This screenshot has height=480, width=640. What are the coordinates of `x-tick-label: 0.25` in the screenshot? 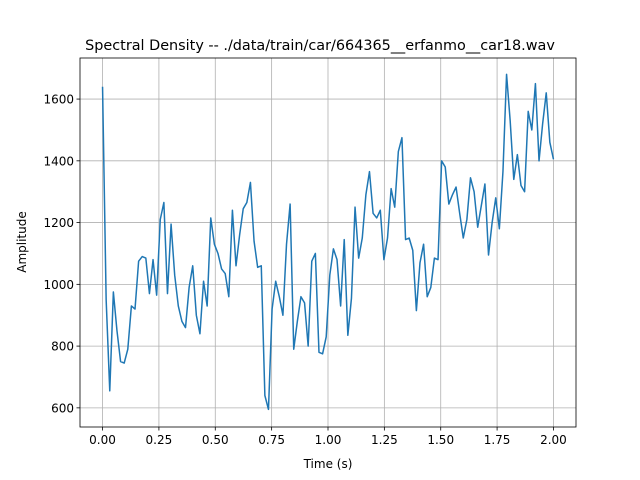 It's located at (159, 440).